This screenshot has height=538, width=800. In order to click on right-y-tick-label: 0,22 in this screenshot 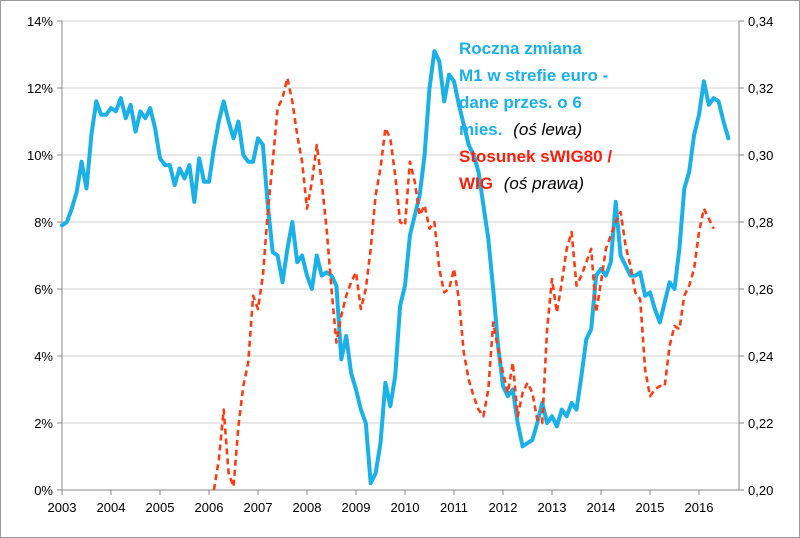, I will do `click(760, 423)`.